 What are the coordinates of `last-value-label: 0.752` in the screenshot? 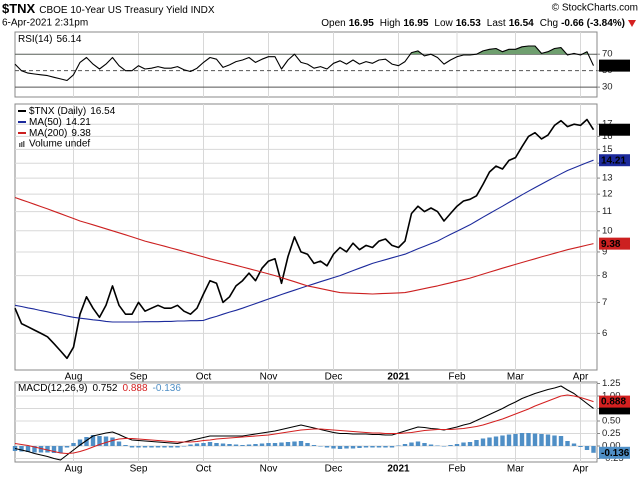 It's located at (613, 409).